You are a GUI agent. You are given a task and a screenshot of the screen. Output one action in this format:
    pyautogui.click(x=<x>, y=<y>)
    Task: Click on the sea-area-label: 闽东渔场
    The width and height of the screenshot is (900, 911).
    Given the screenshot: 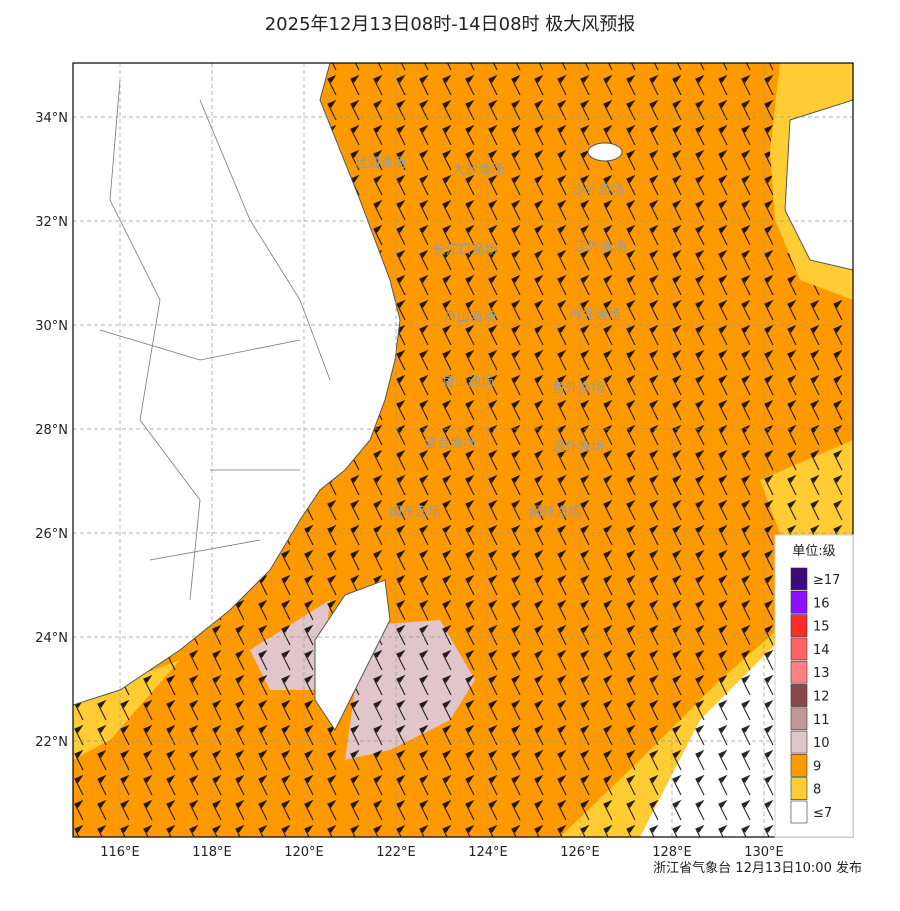 What is the action you would take?
    pyautogui.click(x=415, y=512)
    